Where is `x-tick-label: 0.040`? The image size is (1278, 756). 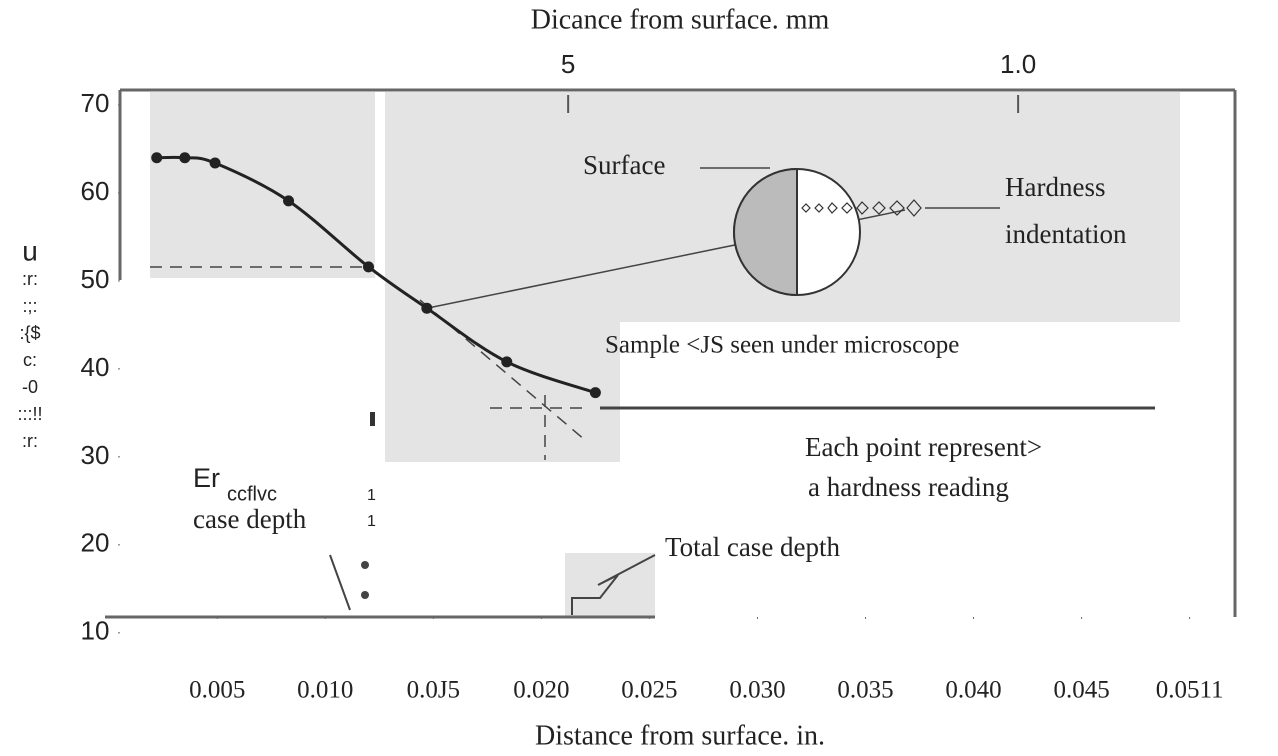 x-tick-label: 0.040 is located at coordinates (973, 690).